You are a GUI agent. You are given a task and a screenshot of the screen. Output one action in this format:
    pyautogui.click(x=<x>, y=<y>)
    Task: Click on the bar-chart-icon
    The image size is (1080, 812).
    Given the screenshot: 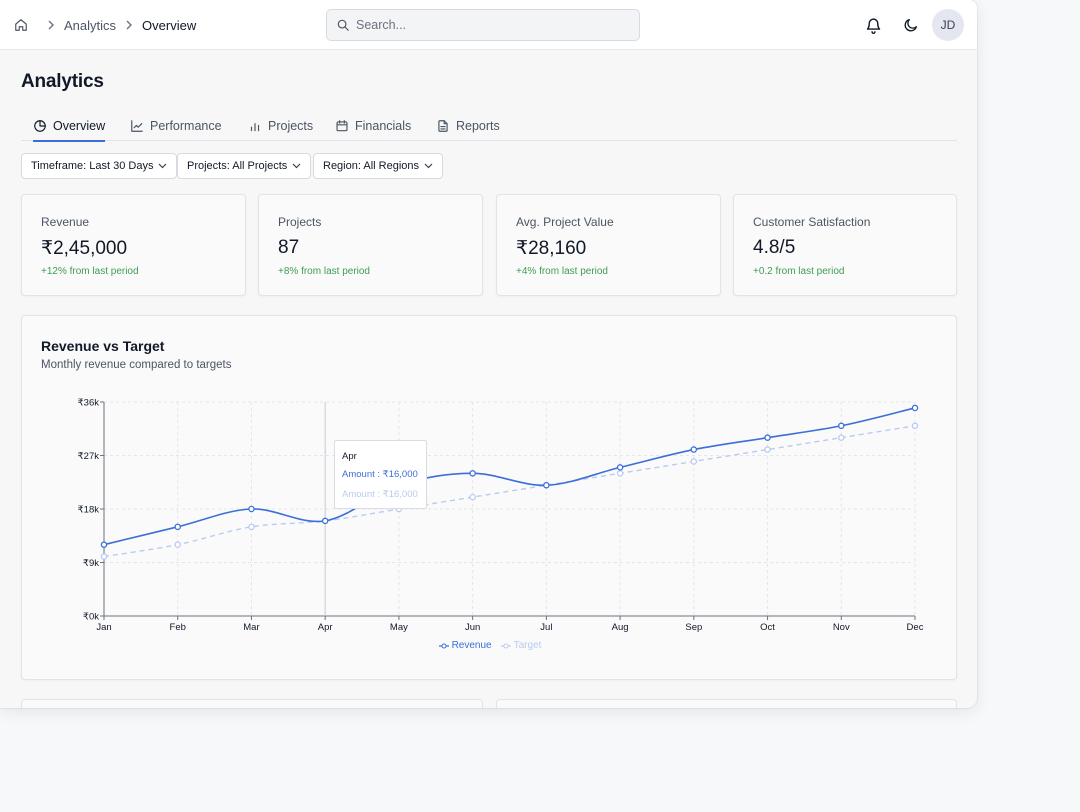 What is the action you would take?
    pyautogui.click(x=255, y=126)
    